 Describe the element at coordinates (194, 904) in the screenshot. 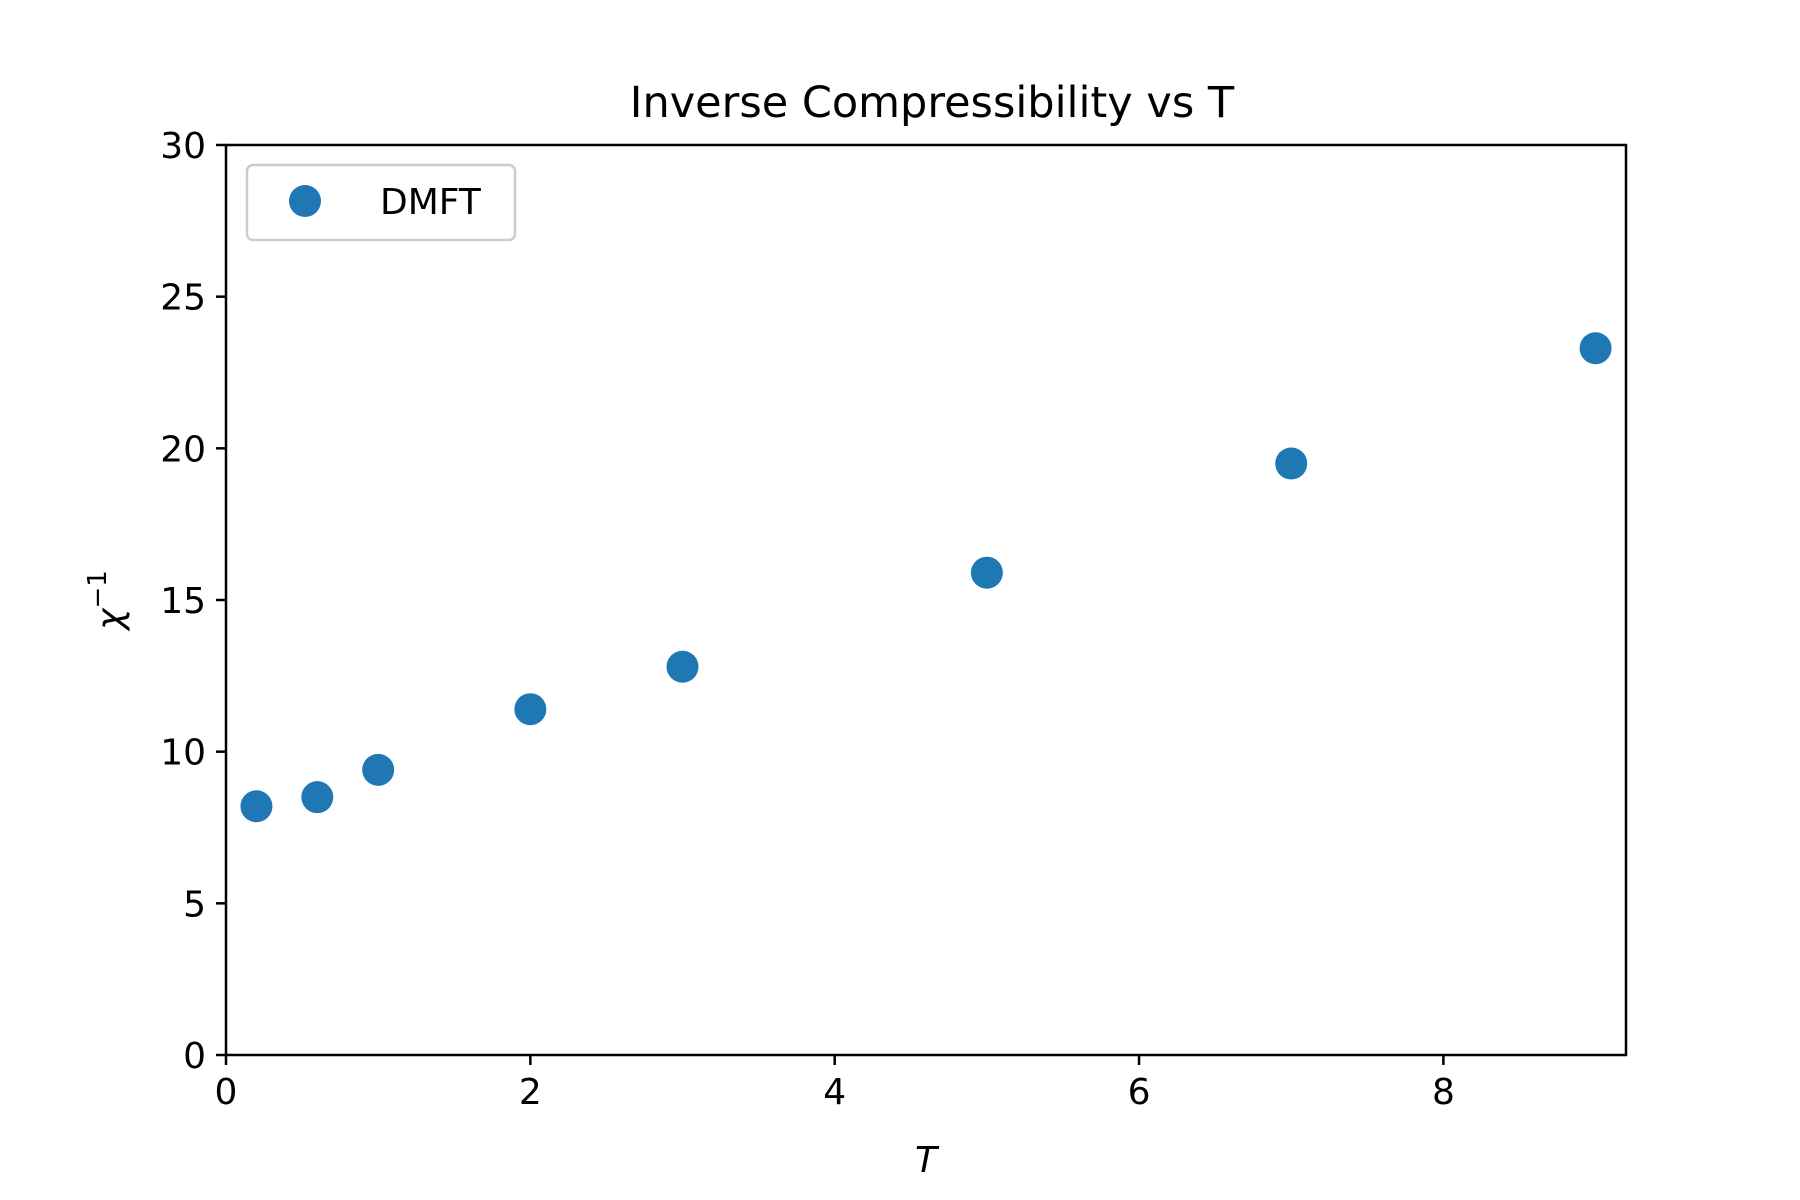

I see `y-tick-label: 5` at that location.